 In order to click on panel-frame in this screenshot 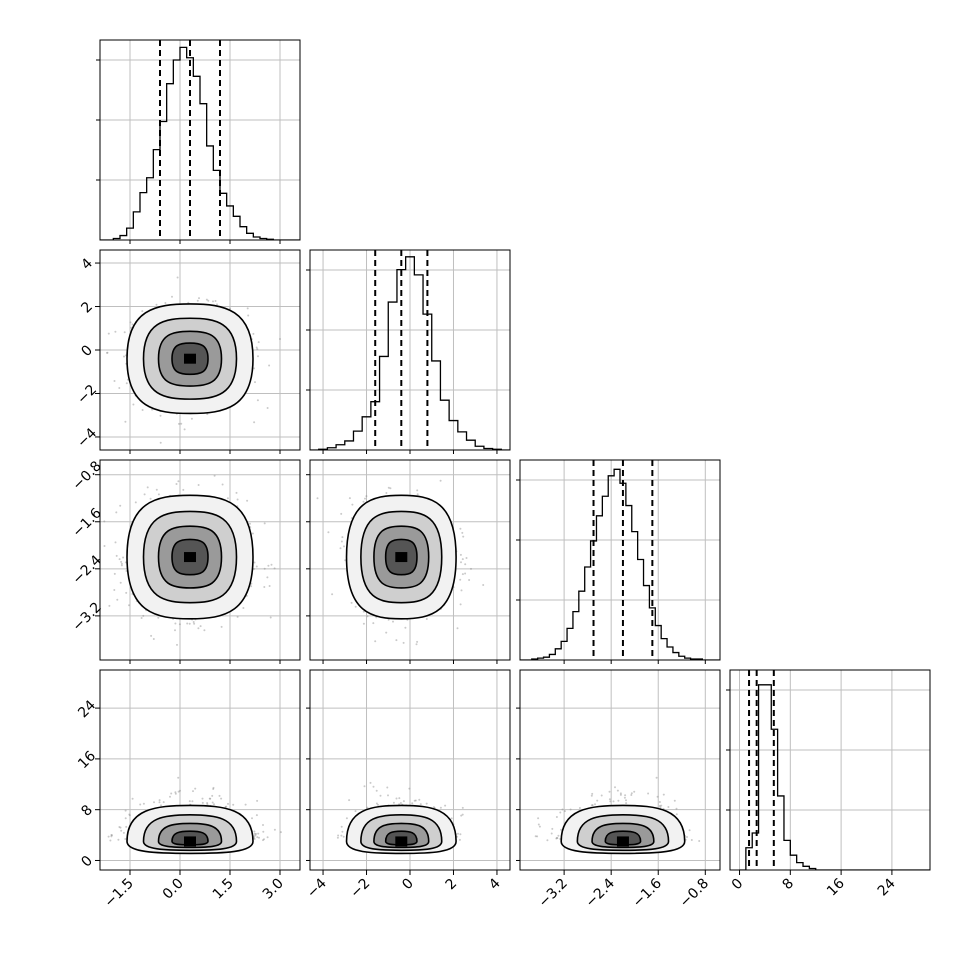, I will do `click(200, 560)`.